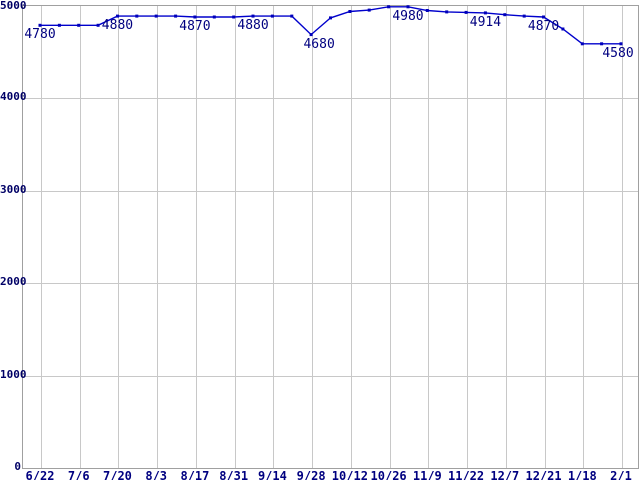 The image size is (640, 480). Describe the element at coordinates (543, 474) in the screenshot. I see `x-tick-label: 12/21` at that location.